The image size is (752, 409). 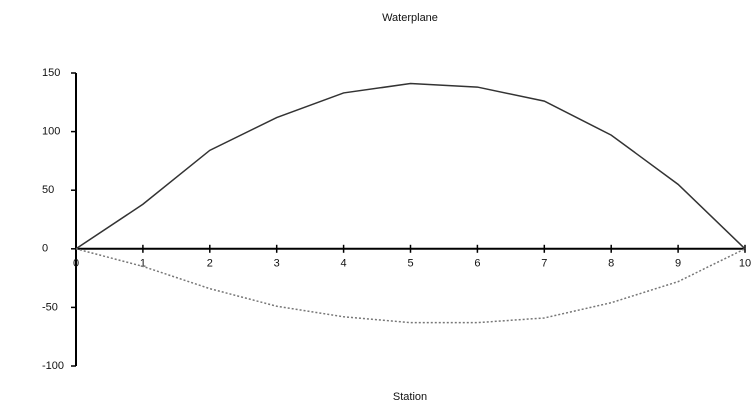 What do you see at coordinates (210, 264) in the screenshot?
I see `x-tick-label: 2` at bounding box center [210, 264].